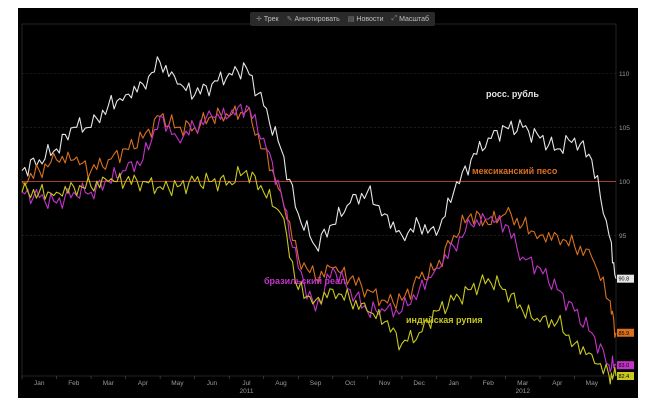 This screenshot has height=403, width=658. Describe the element at coordinates (624, 182) in the screenshot. I see `y-tick-label: 100` at that location.